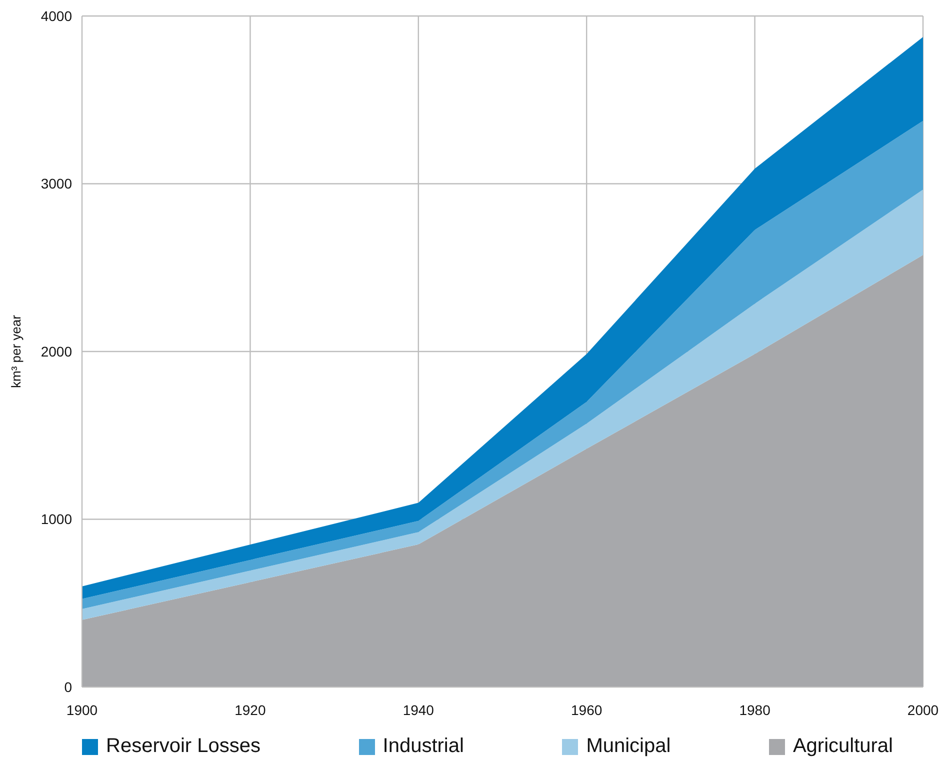  Describe the element at coordinates (68, 686) in the screenshot. I see `y-tick-label: 0` at that location.